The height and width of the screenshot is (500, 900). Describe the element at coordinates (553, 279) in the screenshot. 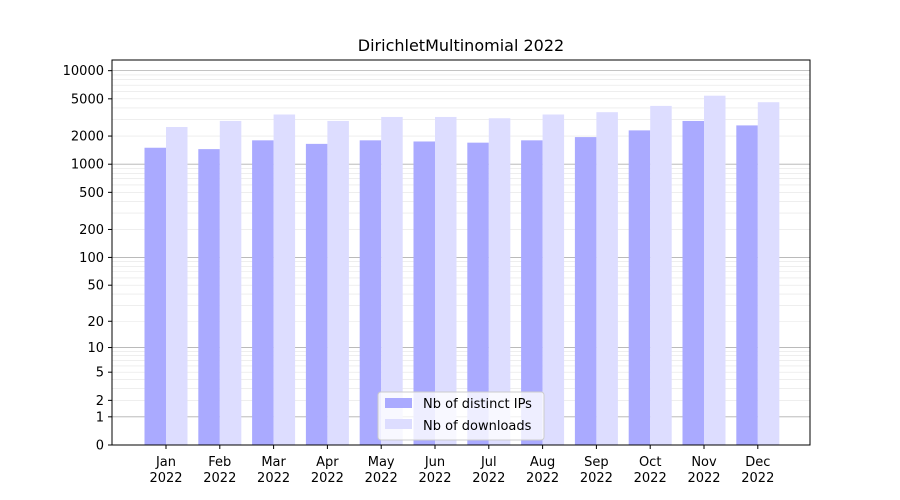

I see `bar-nb-of-downloads-aug` at that location.